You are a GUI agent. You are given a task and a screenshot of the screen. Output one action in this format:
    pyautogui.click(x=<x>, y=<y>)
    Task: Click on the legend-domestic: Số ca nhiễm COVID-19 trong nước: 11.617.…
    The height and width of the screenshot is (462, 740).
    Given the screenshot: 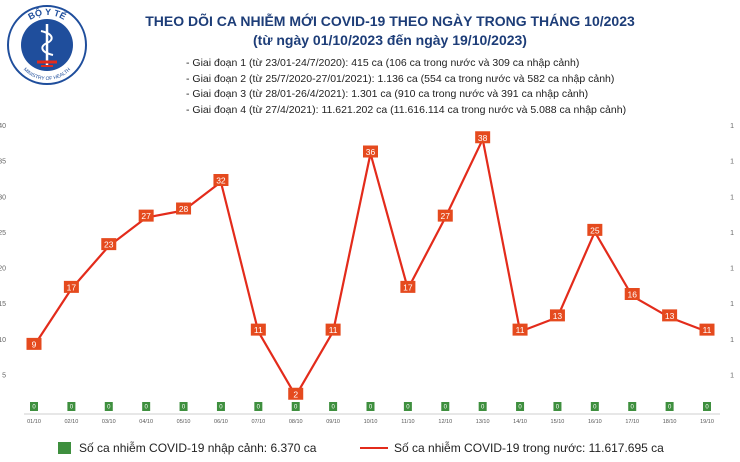 What is the action you would take?
    pyautogui.click(x=512, y=448)
    